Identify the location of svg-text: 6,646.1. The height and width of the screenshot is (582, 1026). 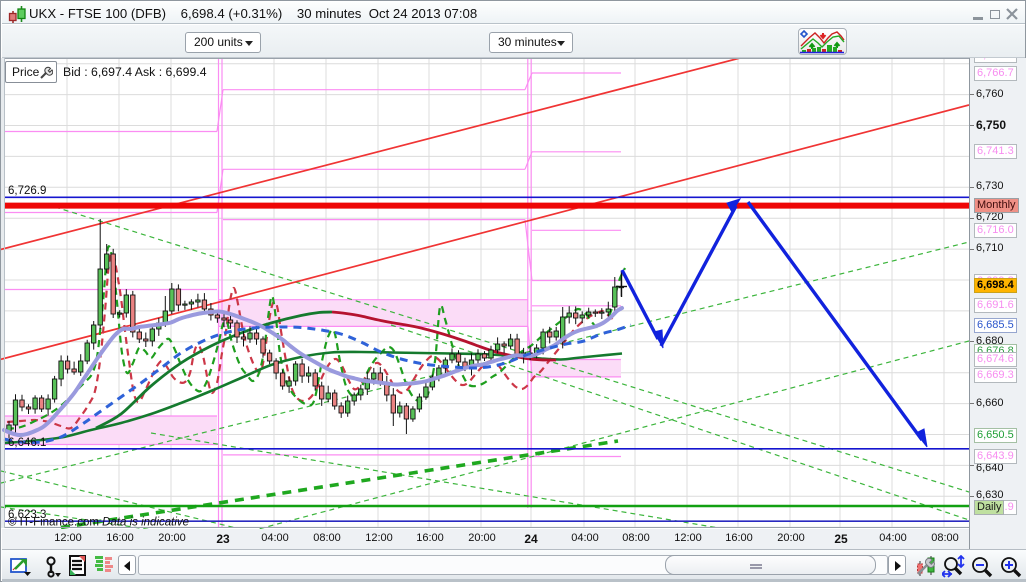
(27, 443).